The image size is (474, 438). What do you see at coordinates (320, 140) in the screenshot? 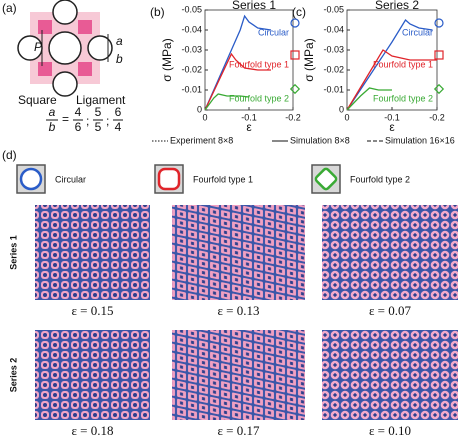
I see `legend-label: Simulation 8×8` at bounding box center [320, 140].